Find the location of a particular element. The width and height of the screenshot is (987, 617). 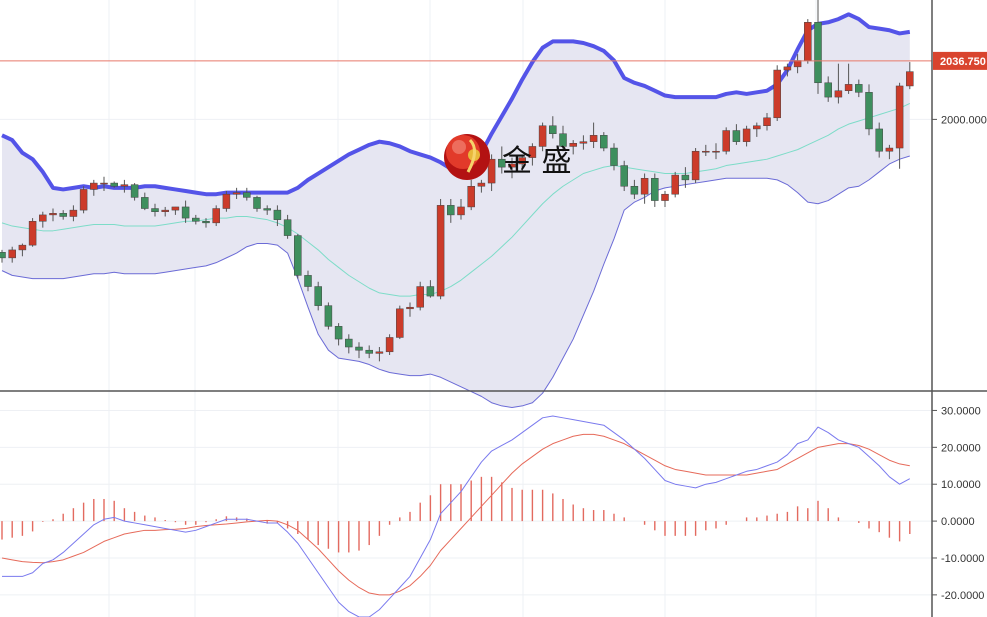

y-tick-label: 2000.000 is located at coordinates (964, 120).